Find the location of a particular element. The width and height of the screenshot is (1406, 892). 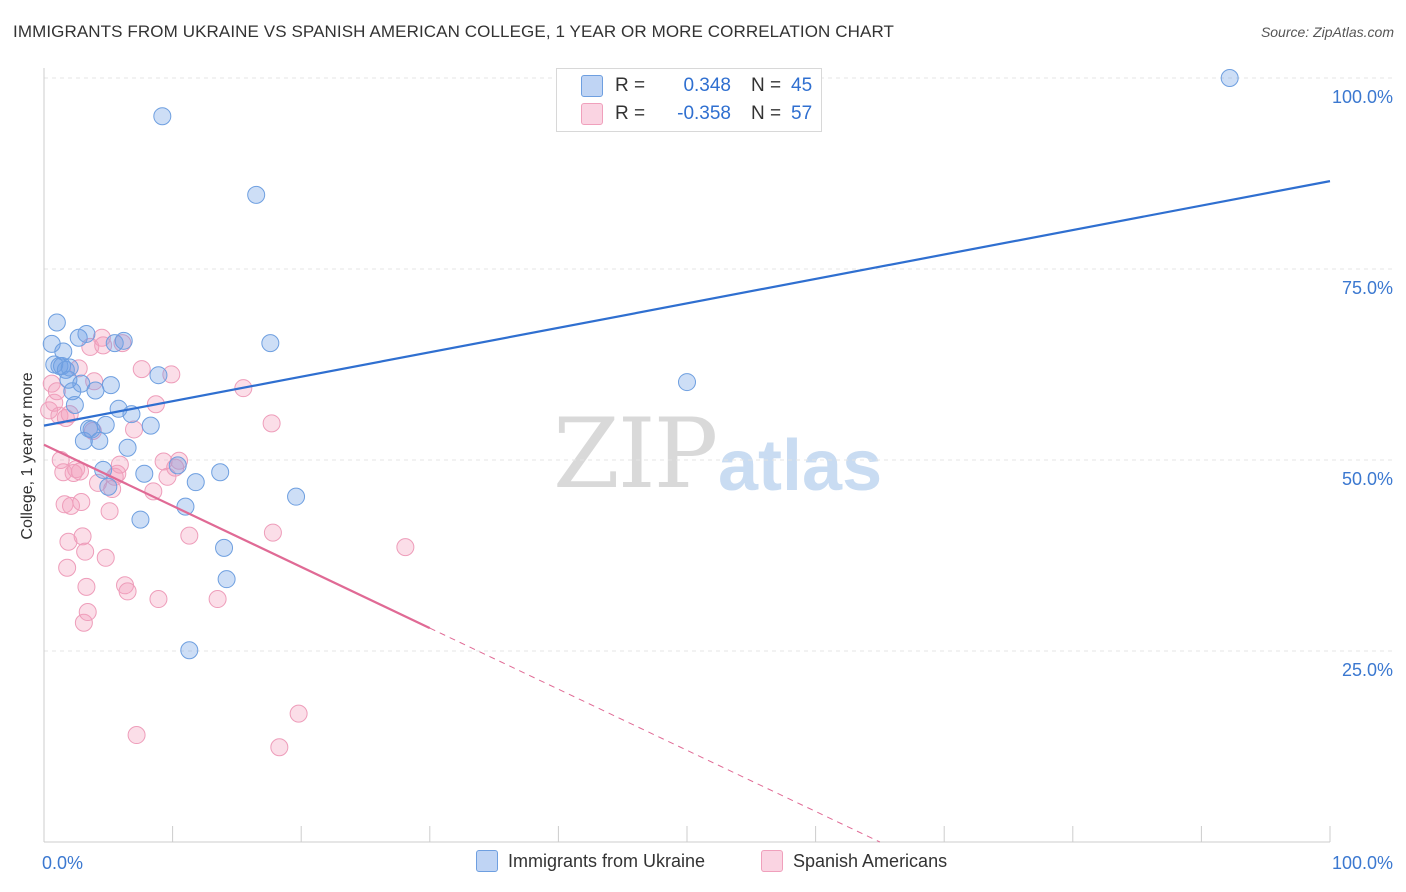

r-value: -0.358 is located at coordinates (704, 113).